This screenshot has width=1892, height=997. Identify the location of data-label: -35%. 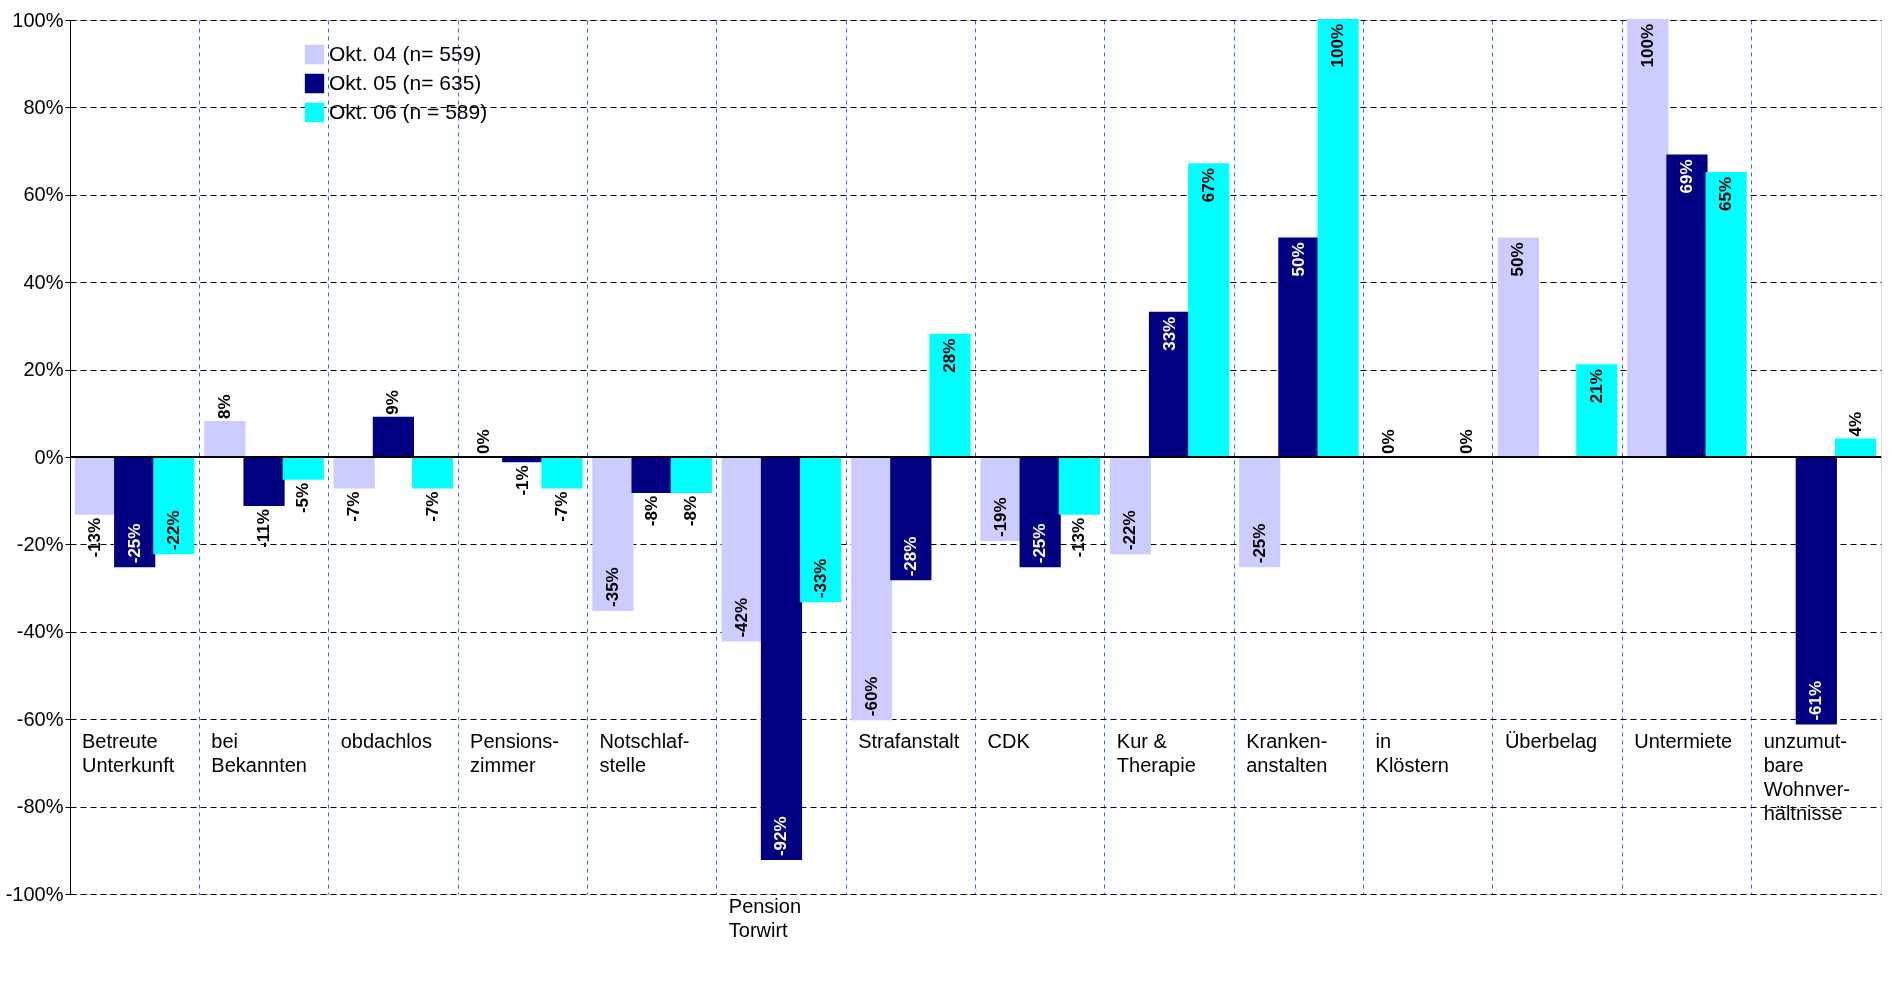
(612, 587).